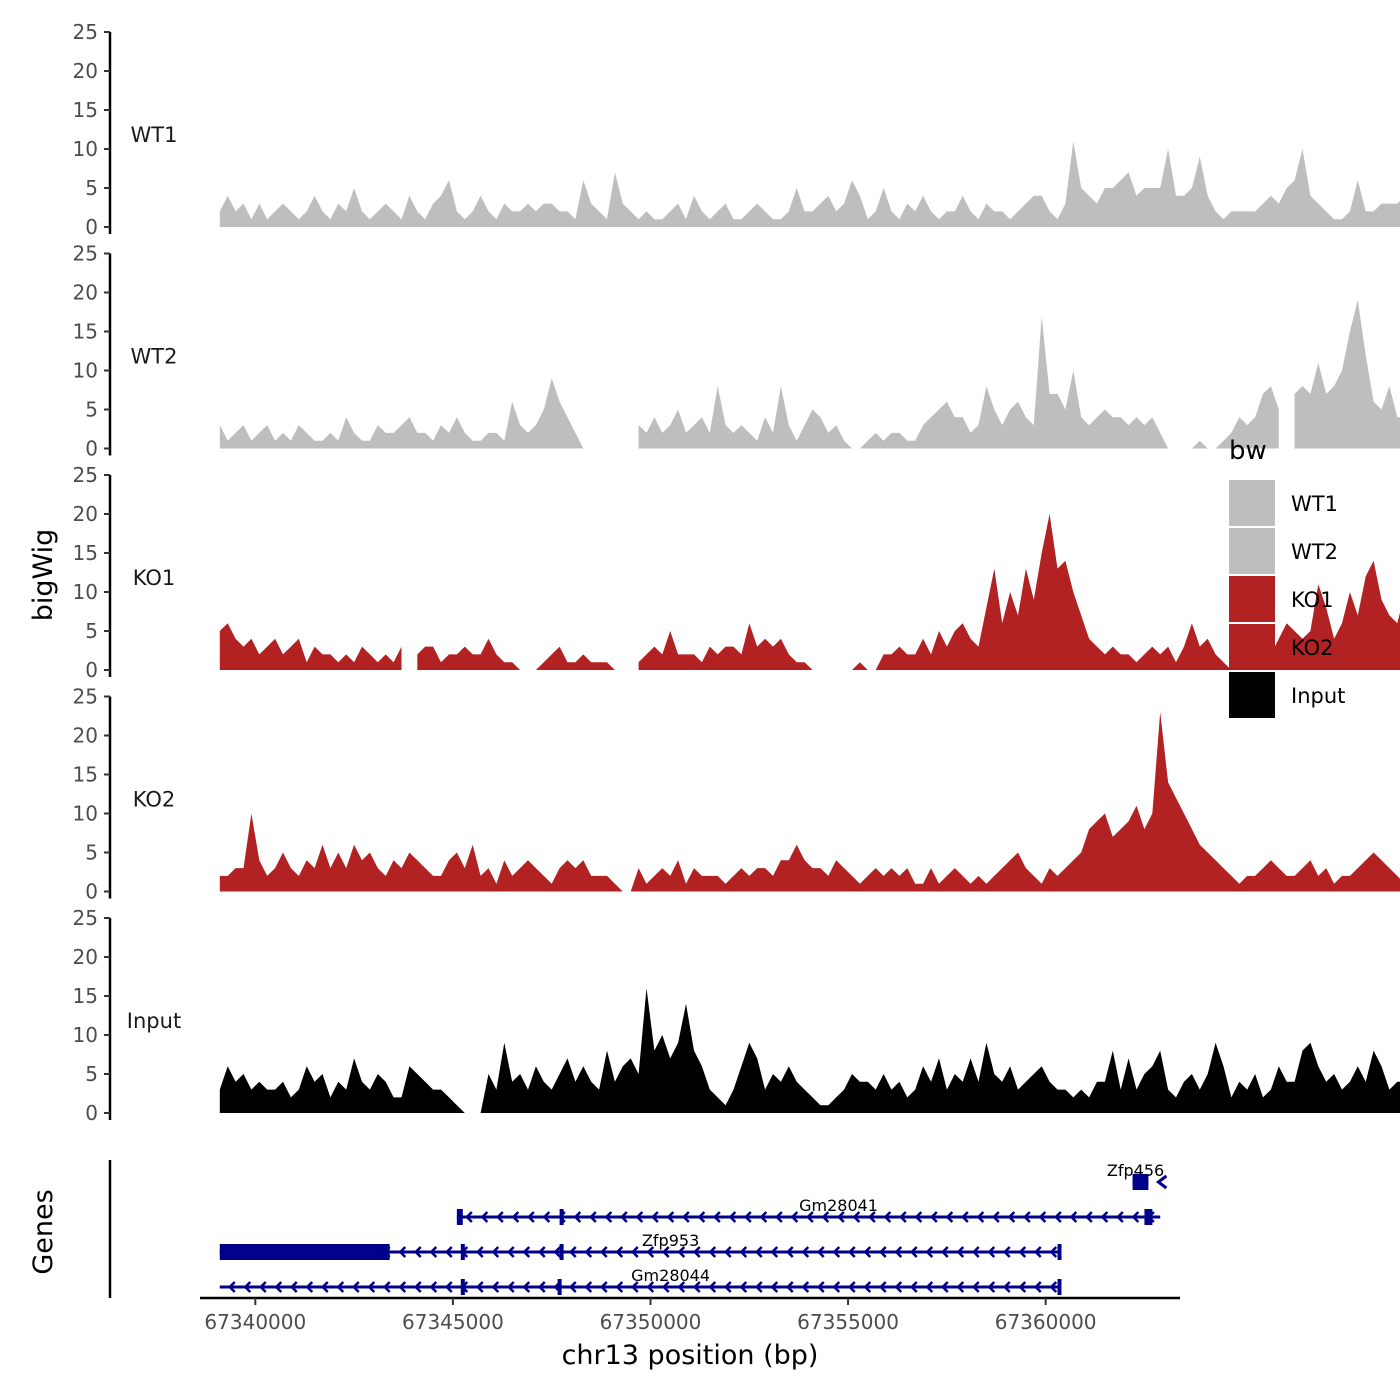 This screenshot has width=1400, height=1400. Describe the element at coordinates (1314, 552) in the screenshot. I see `legend-label: WT2` at that location.